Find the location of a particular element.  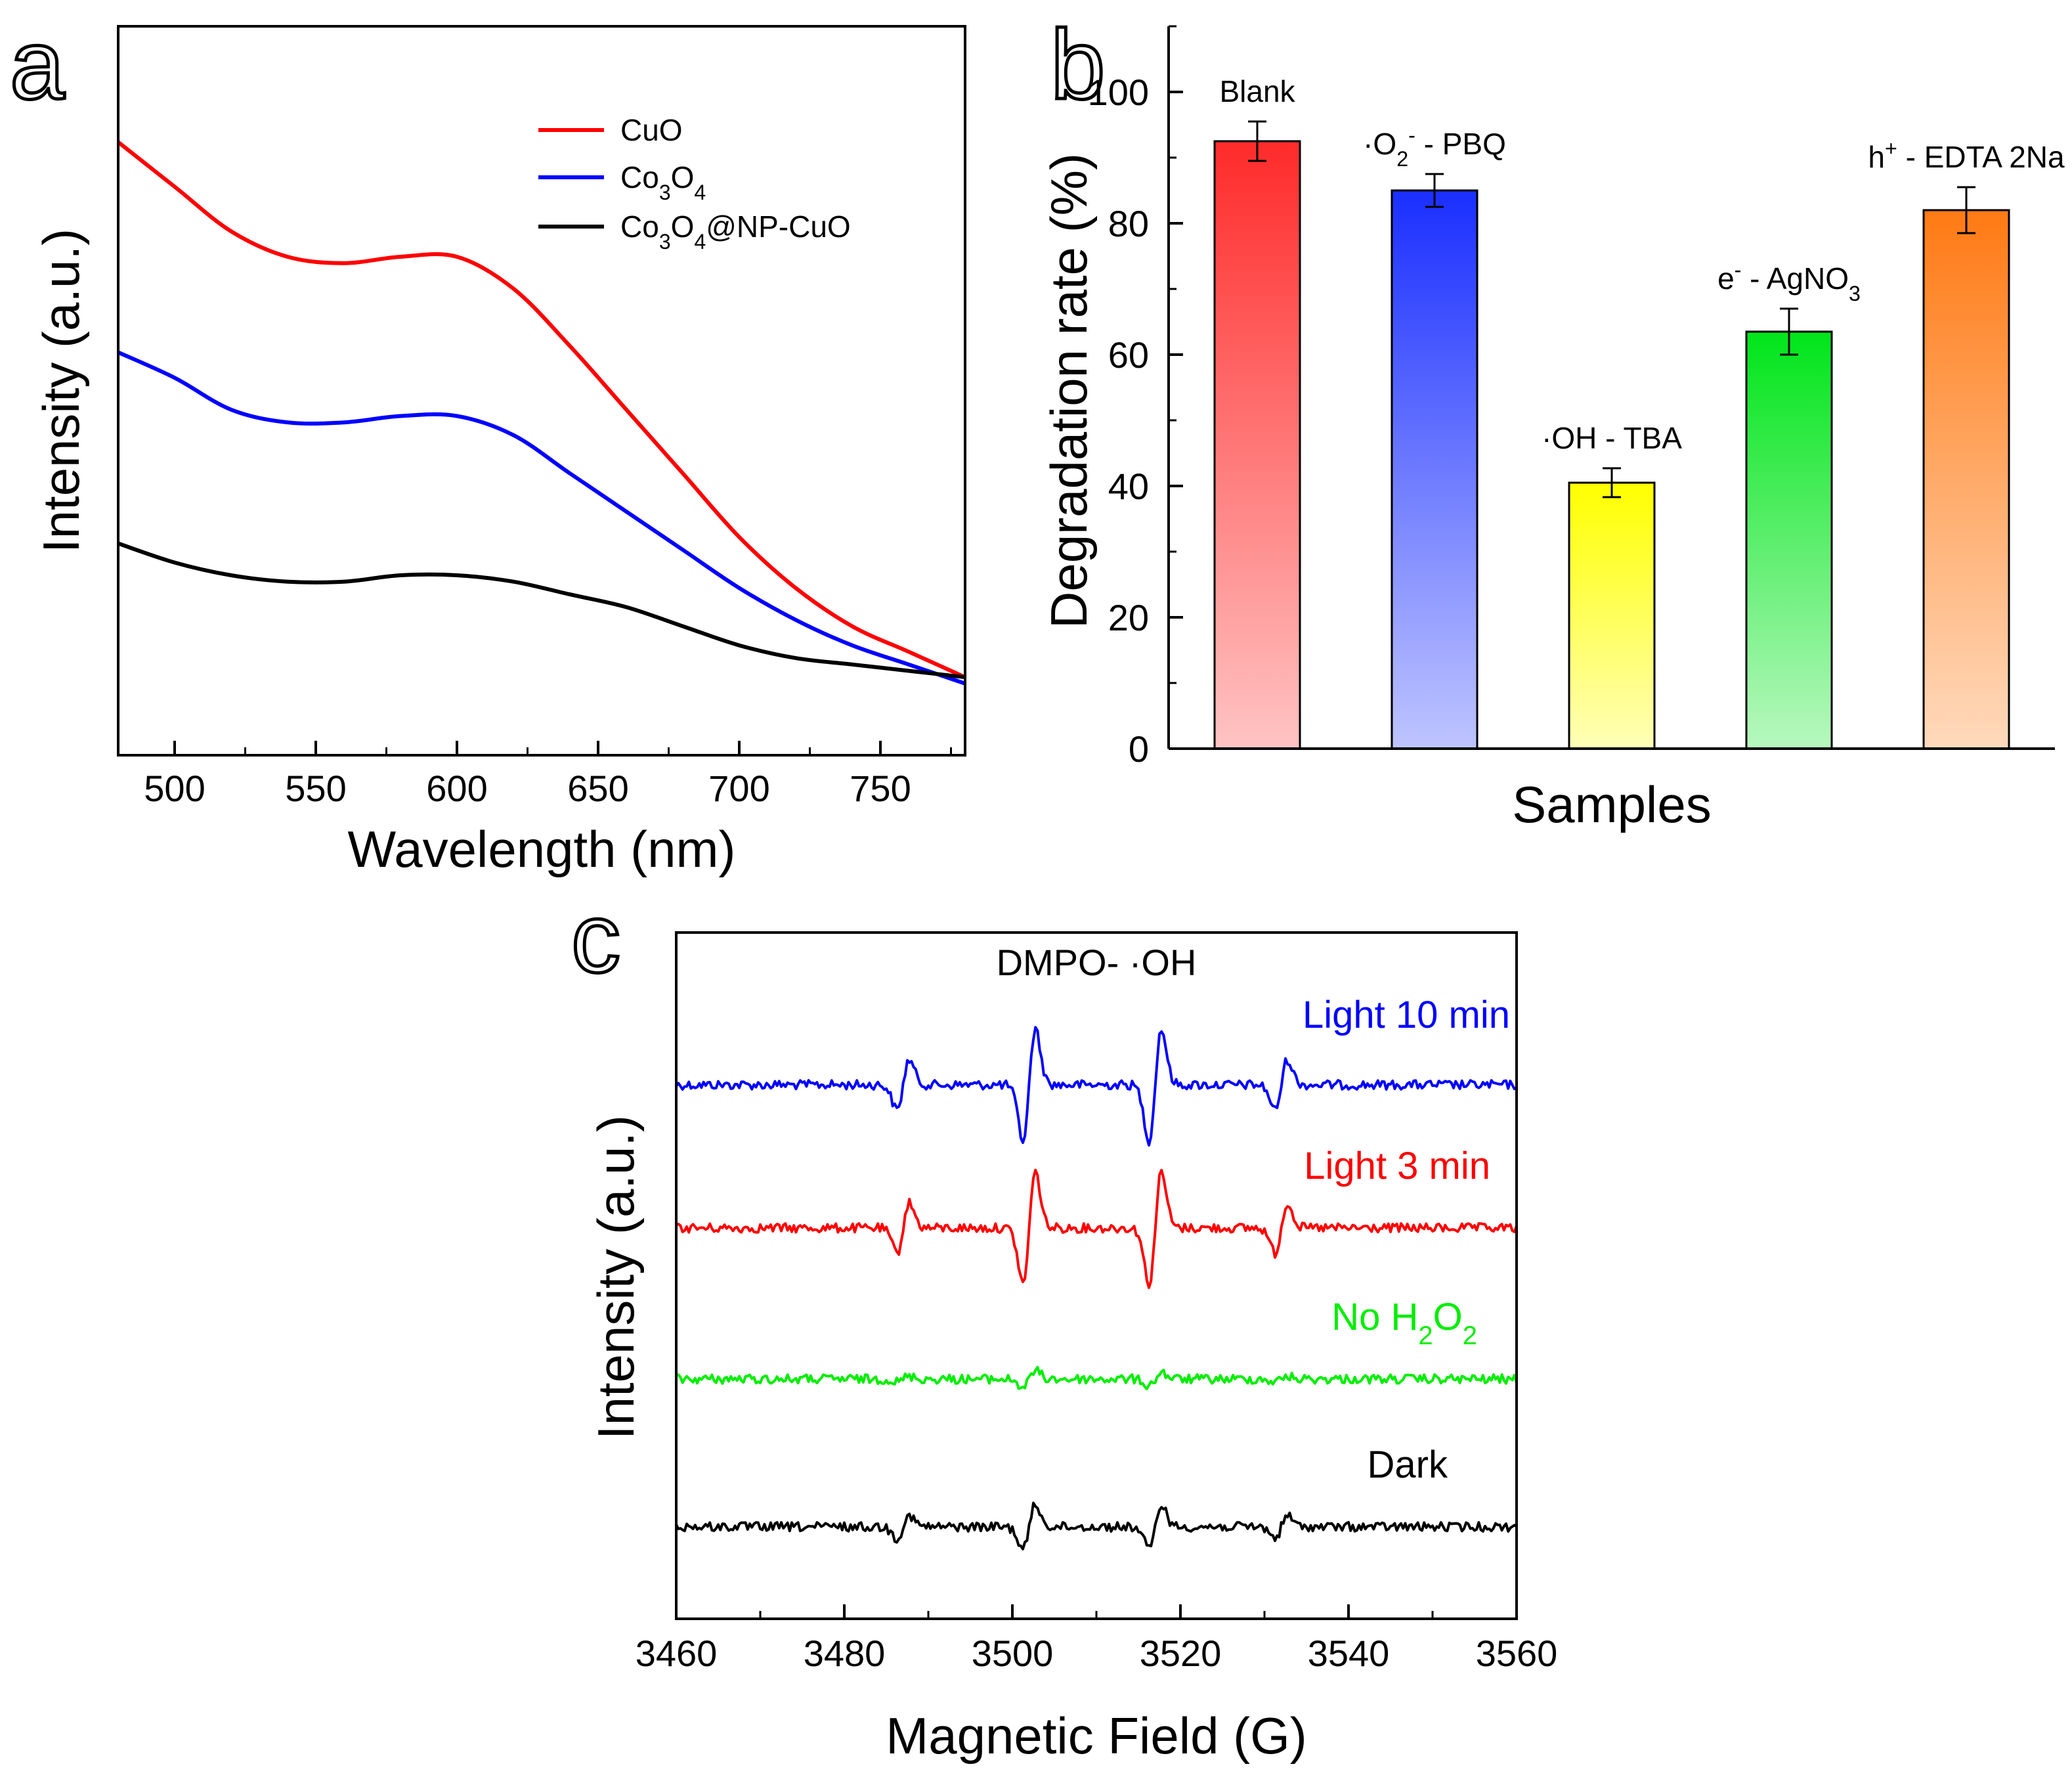

x-tick-label: 3540 is located at coordinates (1349, 1653).